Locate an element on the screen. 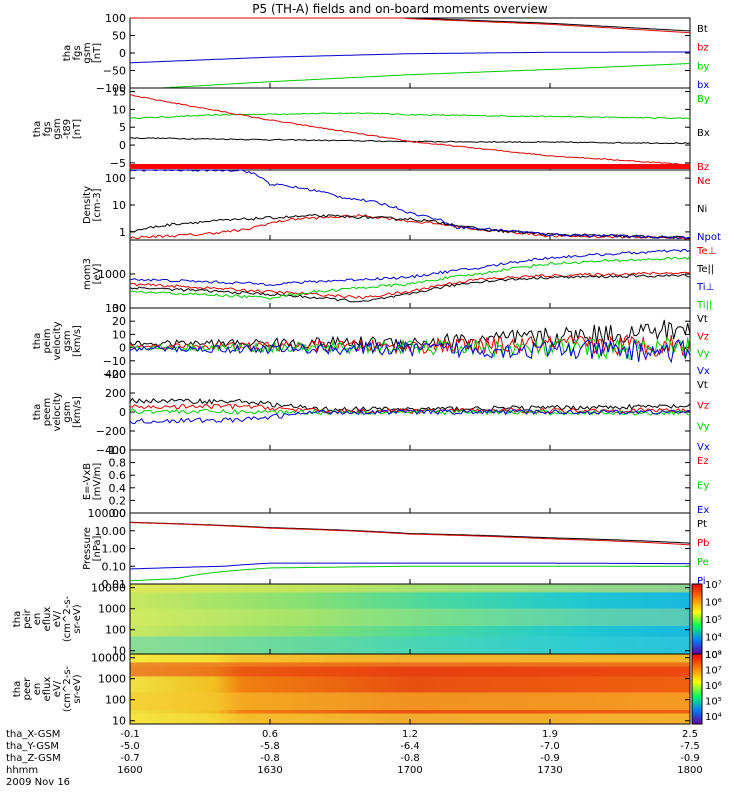  y-tick-label: 0.8 is located at coordinates (118, 463).